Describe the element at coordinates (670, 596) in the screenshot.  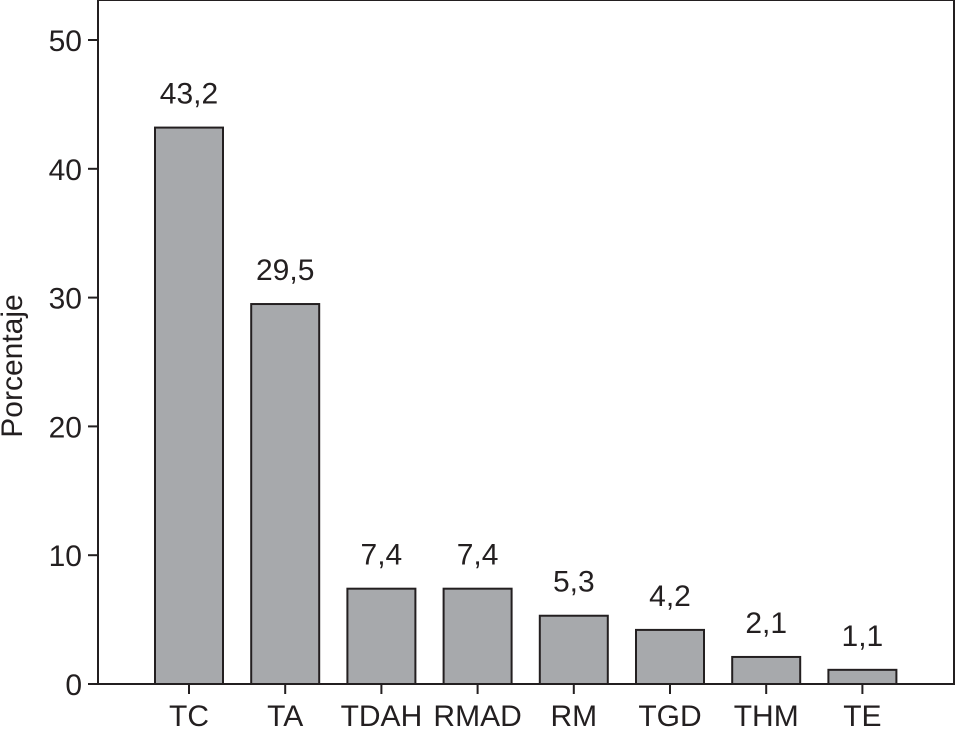
I see `data-label-tgd: 4,2` at that location.